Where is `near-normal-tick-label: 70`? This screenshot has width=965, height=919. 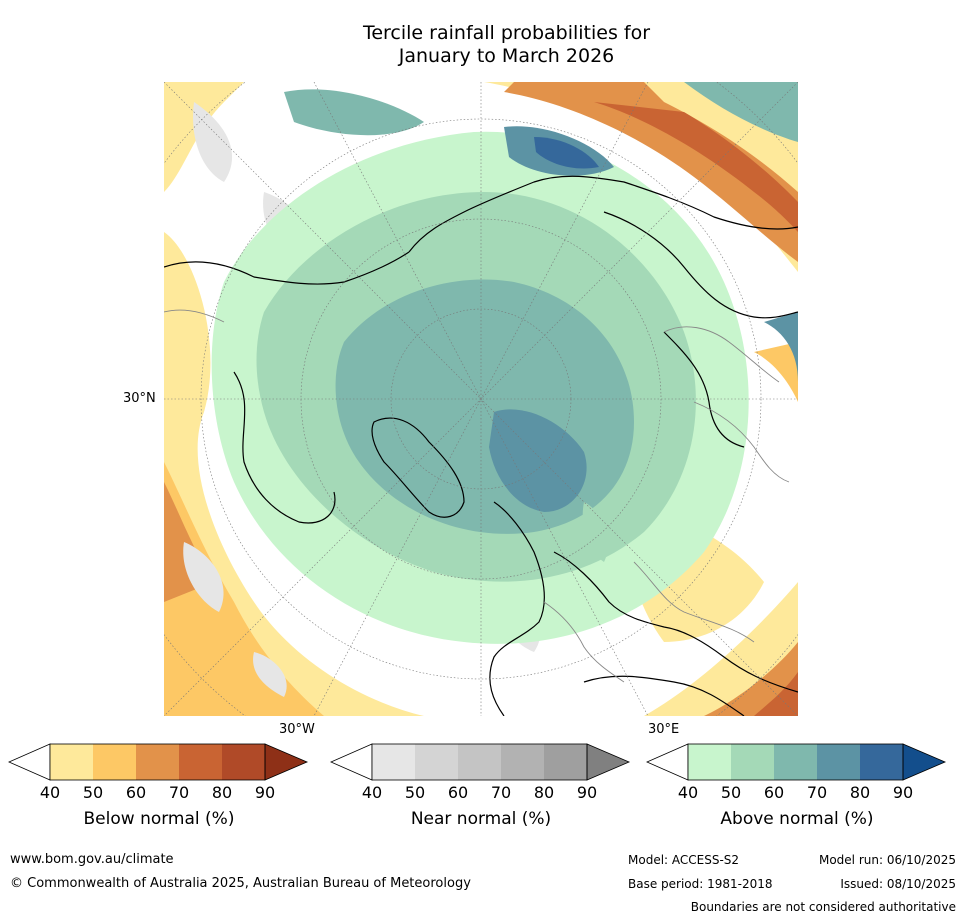
near-normal-tick-label: 70 is located at coordinates (501, 792).